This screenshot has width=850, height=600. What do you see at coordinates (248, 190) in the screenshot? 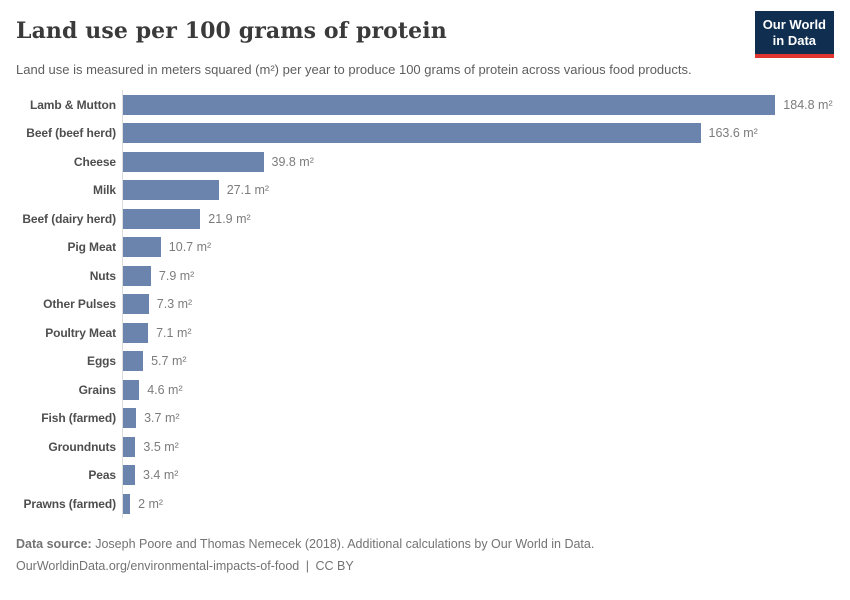
I see `value-label: 27.1 m²` at bounding box center [248, 190].